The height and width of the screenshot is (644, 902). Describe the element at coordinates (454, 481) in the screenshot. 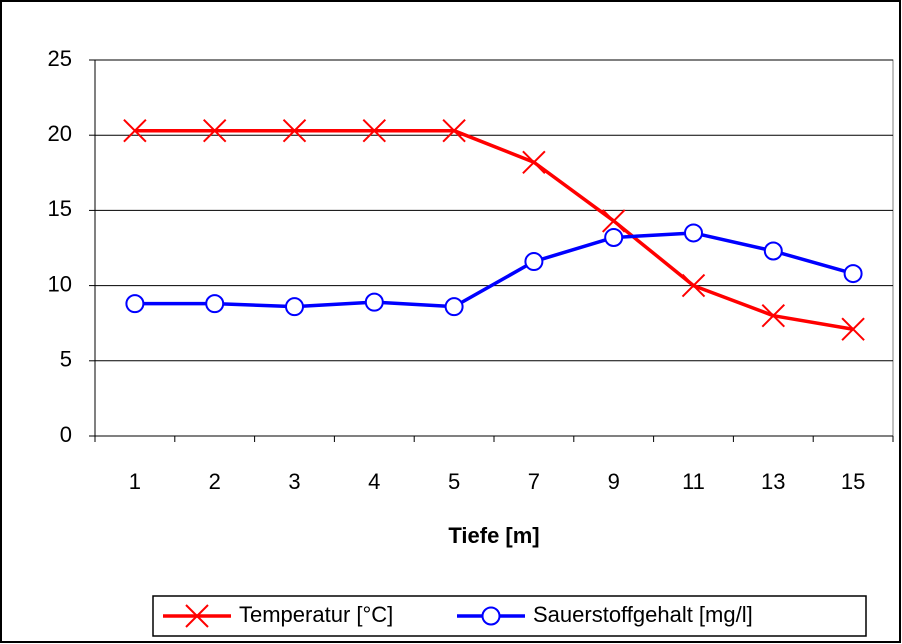

I see `x-tick-label: 5` at that location.